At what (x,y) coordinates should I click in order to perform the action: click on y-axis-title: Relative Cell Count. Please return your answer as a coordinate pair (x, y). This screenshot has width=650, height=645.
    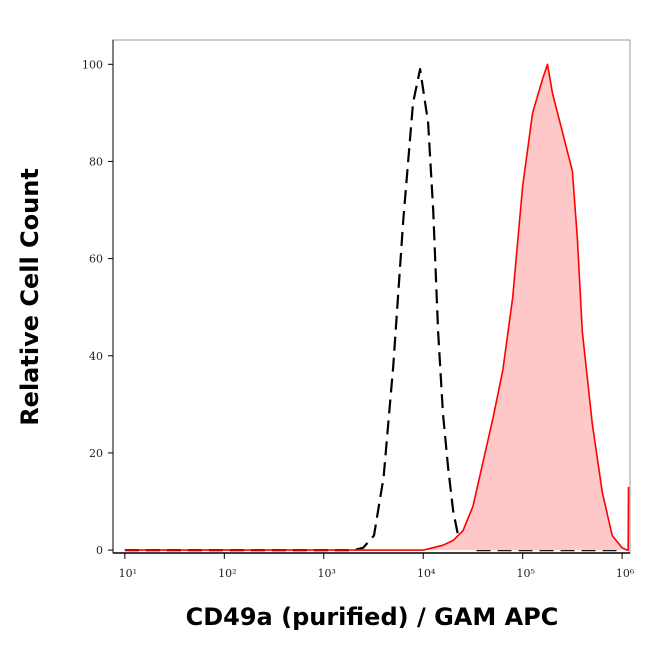
    Looking at the image, I should click on (30, 297).